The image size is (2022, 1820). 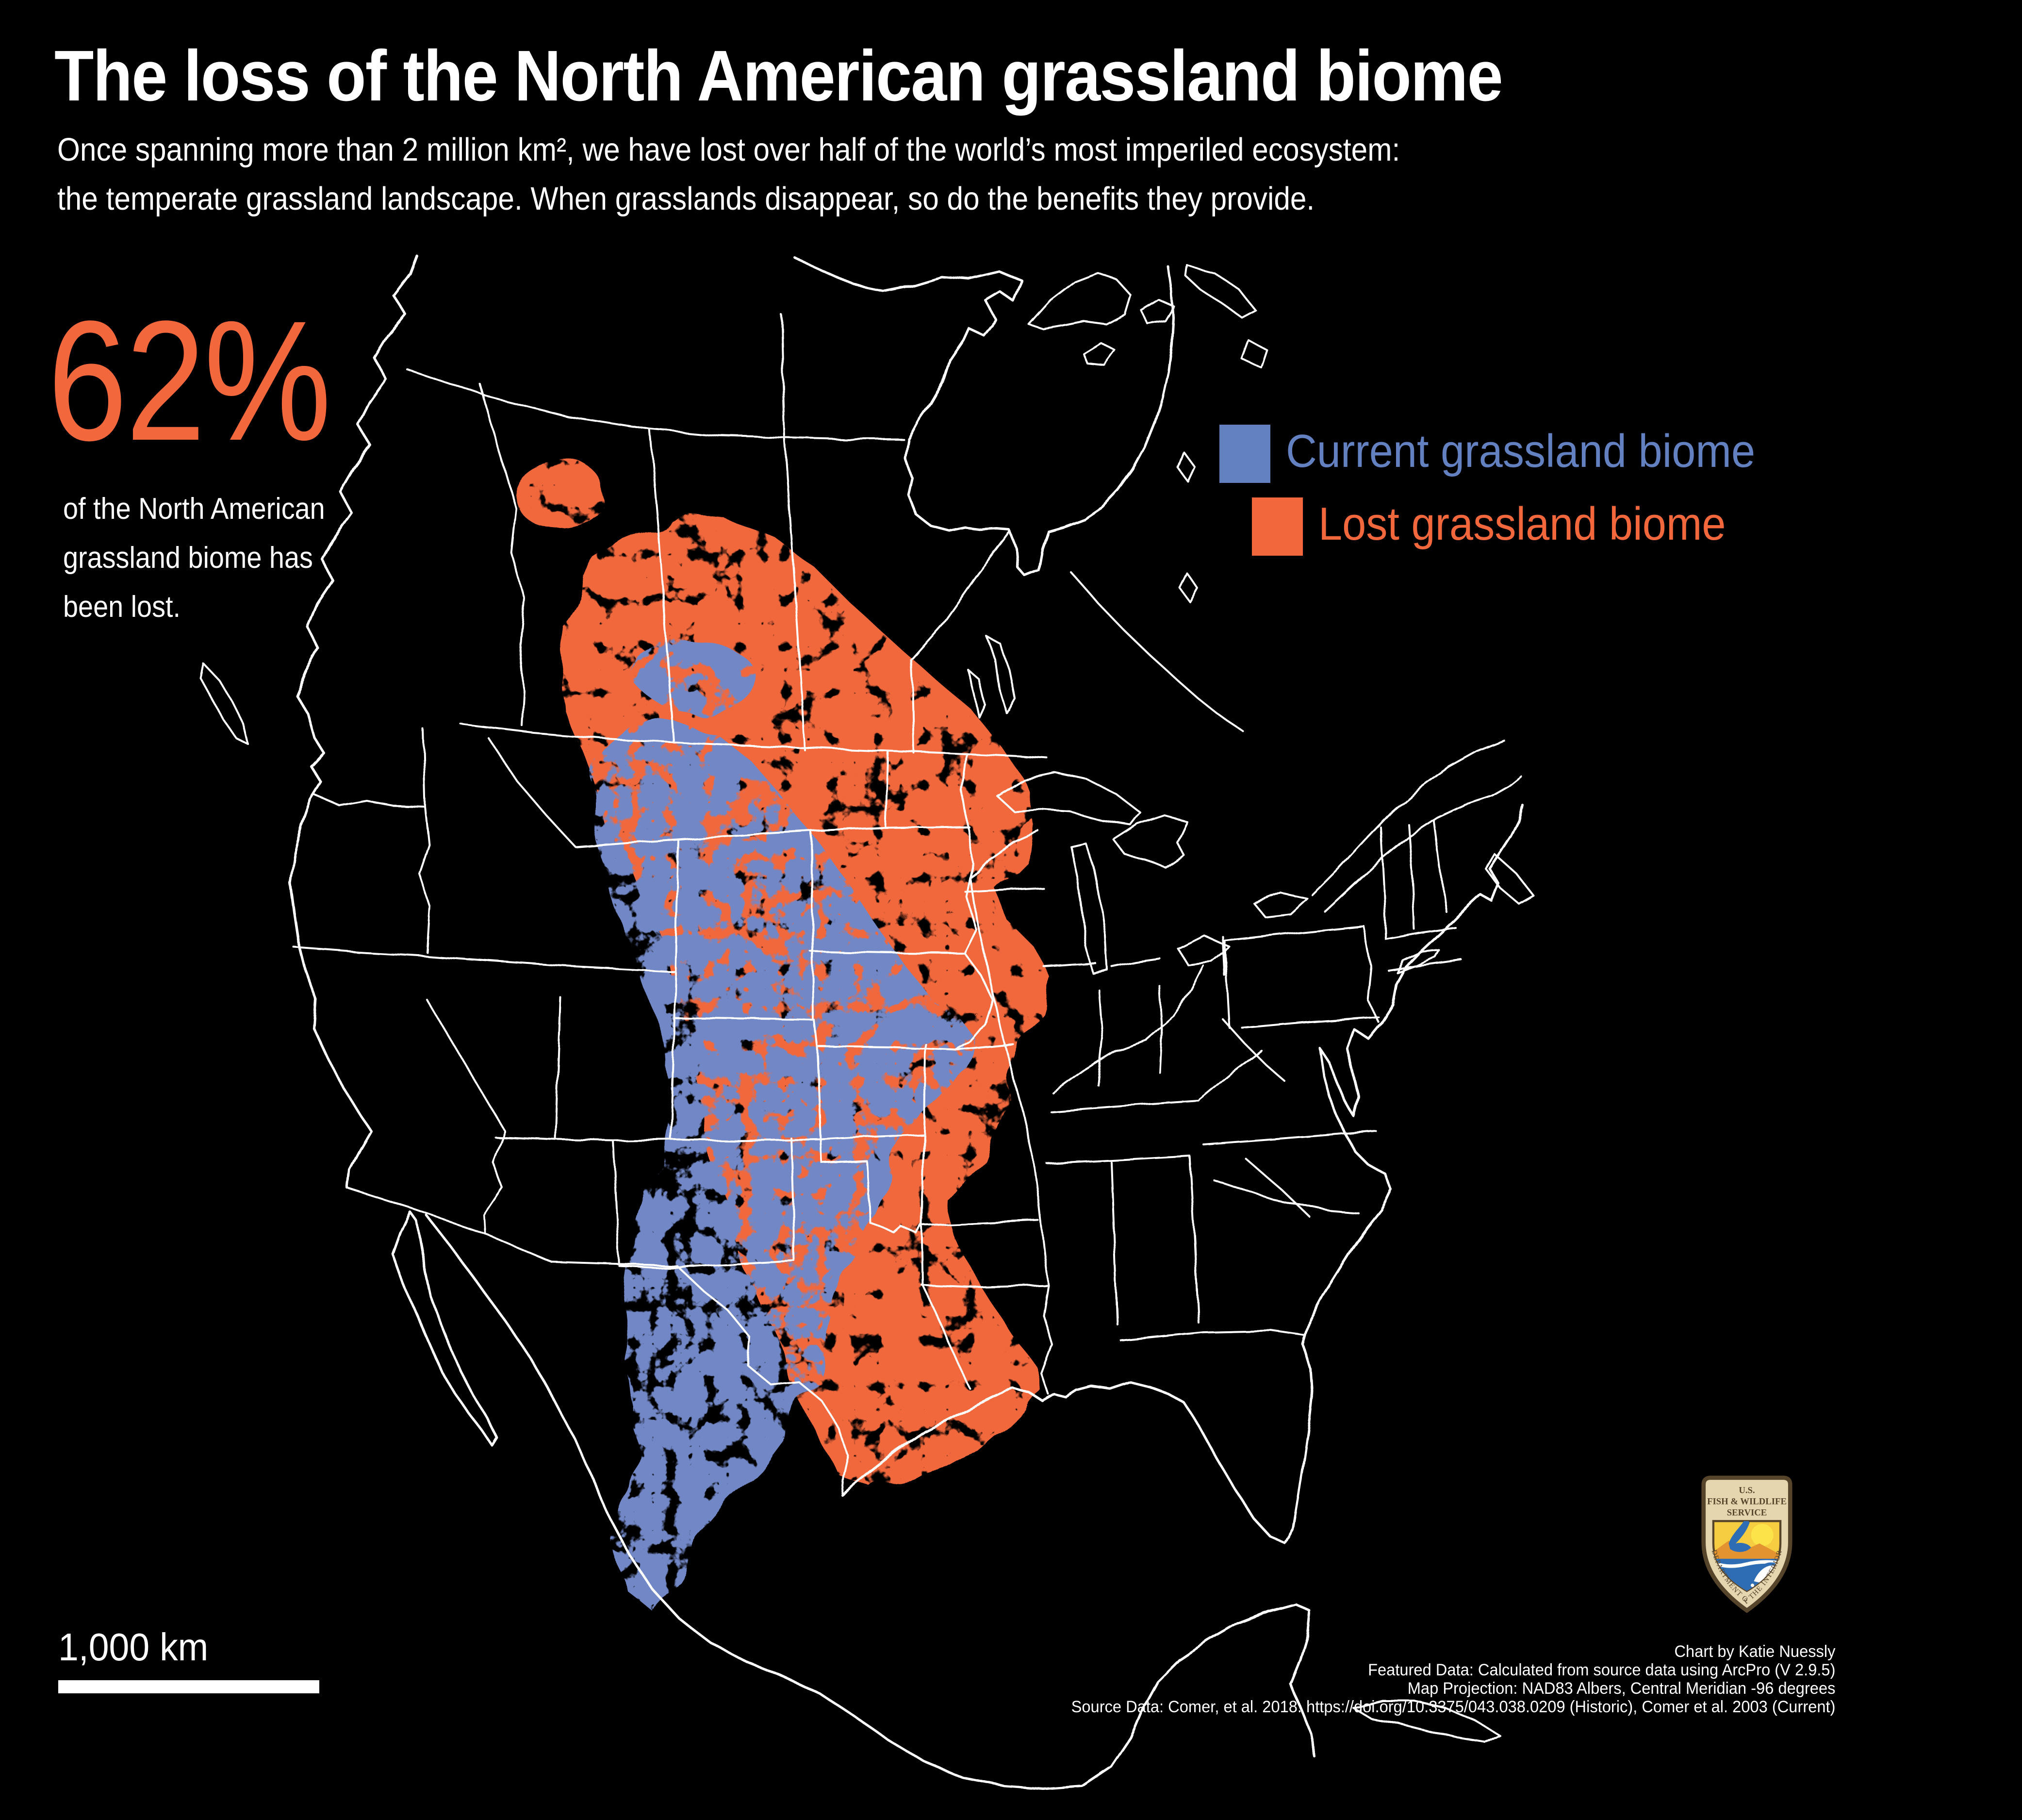 What do you see at coordinates (1765, 1568) in the screenshot?
I see `logo-fish-icon` at bounding box center [1765, 1568].